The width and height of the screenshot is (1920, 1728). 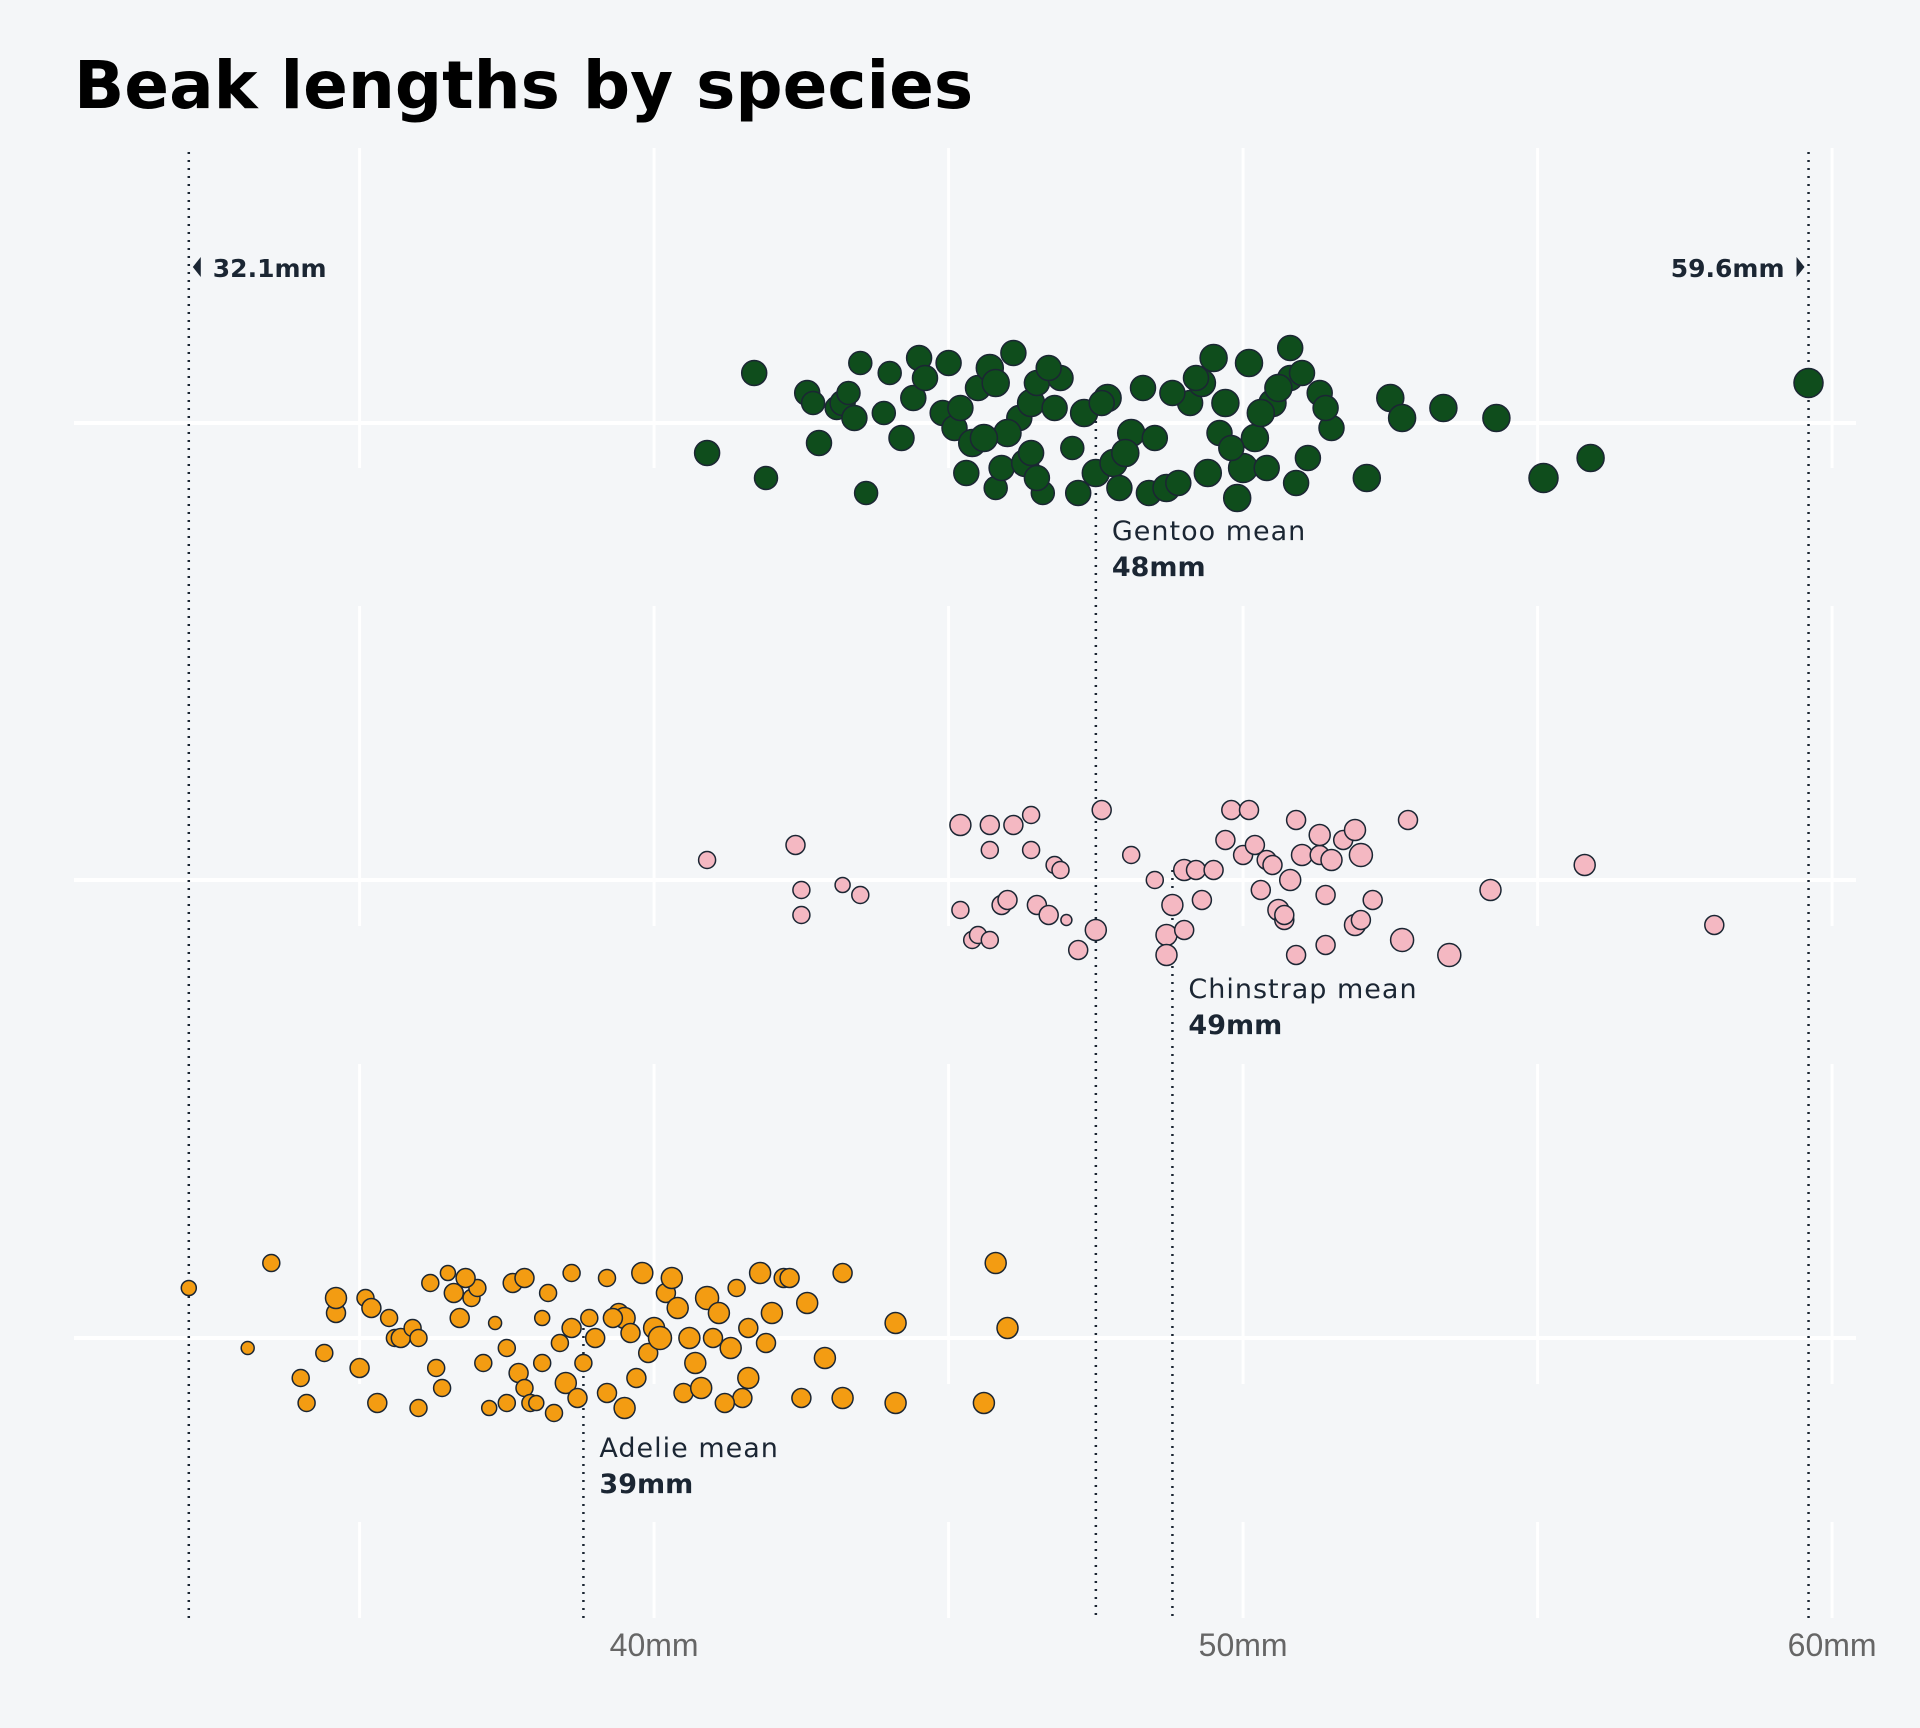 I want to click on mean-value-gentoo: 48mm, so click(x=1159, y=567).